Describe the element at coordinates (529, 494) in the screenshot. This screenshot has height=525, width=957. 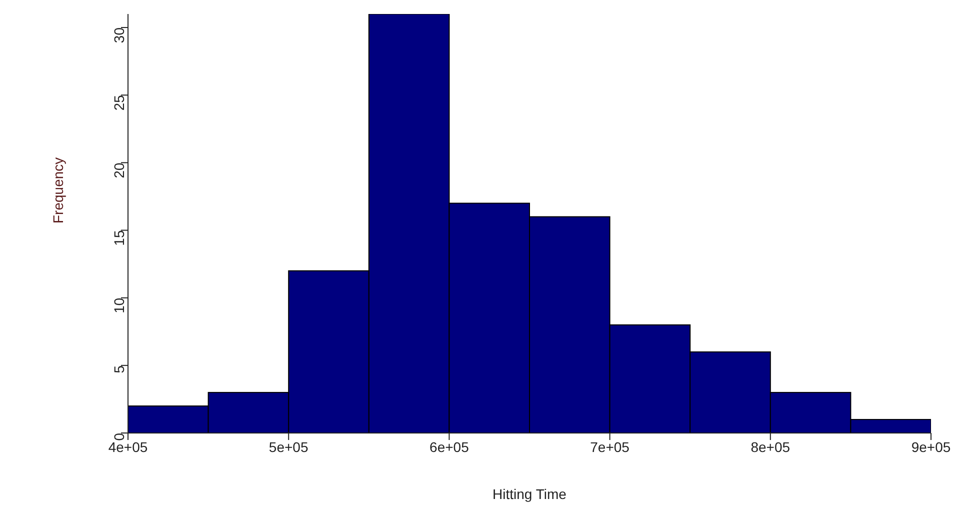
I see `x-axis-title: Hitting Time` at that location.